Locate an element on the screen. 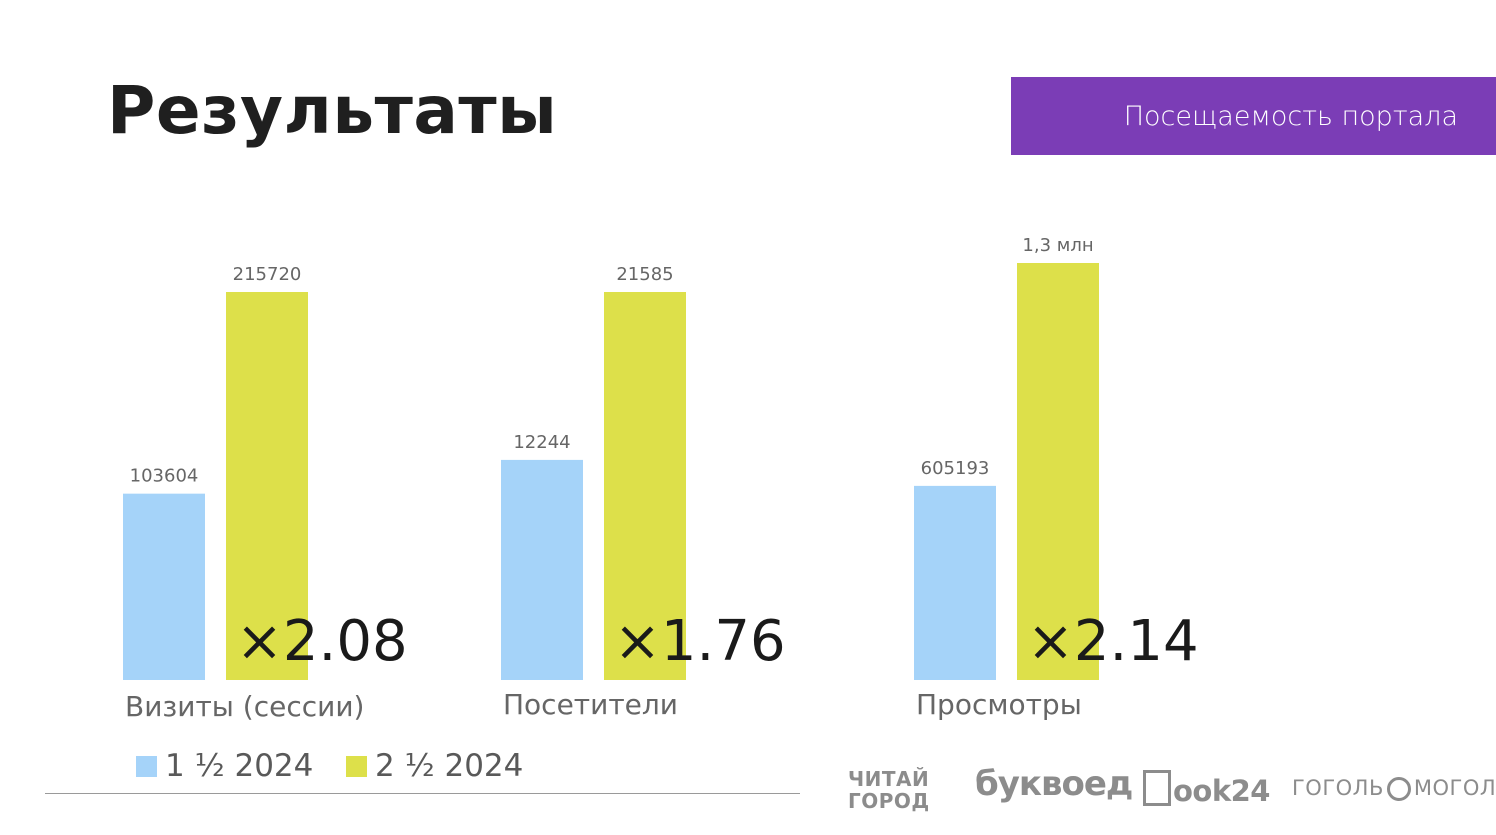  data-label-2-series-1: 12244 is located at coordinates (541, 442).